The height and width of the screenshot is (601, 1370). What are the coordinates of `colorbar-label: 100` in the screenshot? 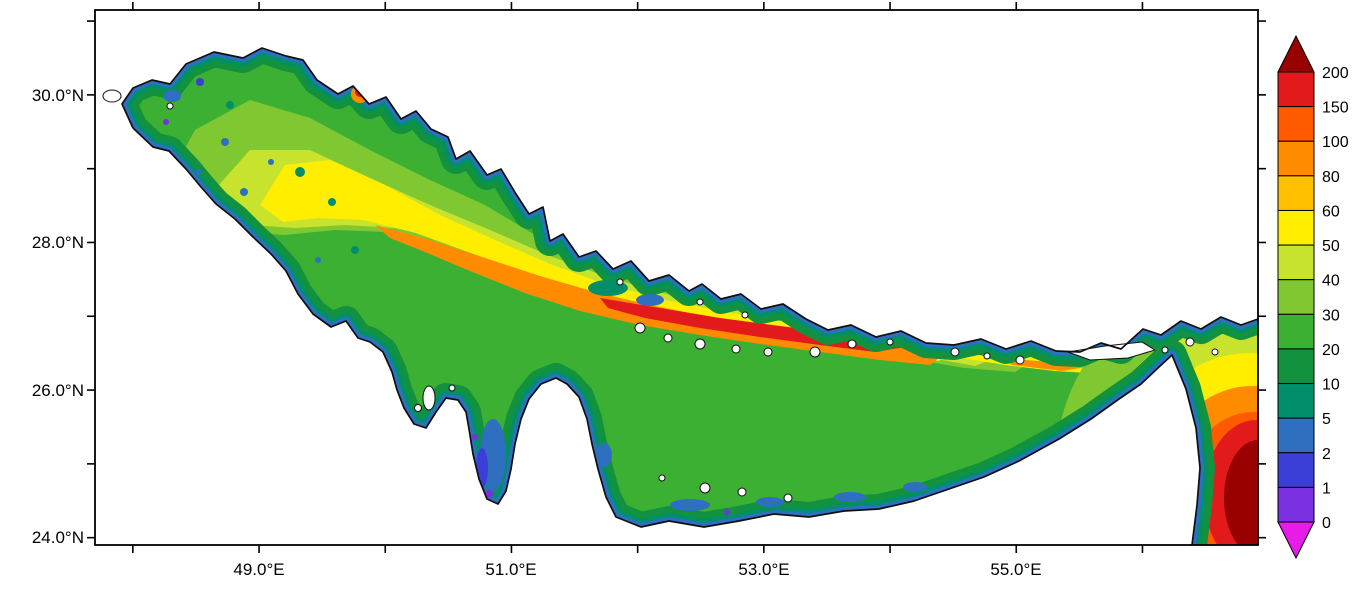 It's located at (1335, 142).